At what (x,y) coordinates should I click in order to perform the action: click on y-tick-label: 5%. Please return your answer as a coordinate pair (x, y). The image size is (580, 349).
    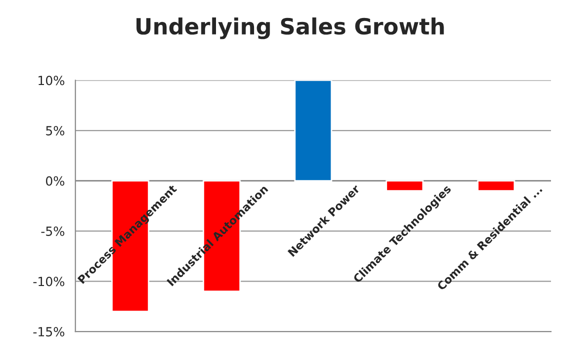
    Looking at the image, I should click on (55, 131).